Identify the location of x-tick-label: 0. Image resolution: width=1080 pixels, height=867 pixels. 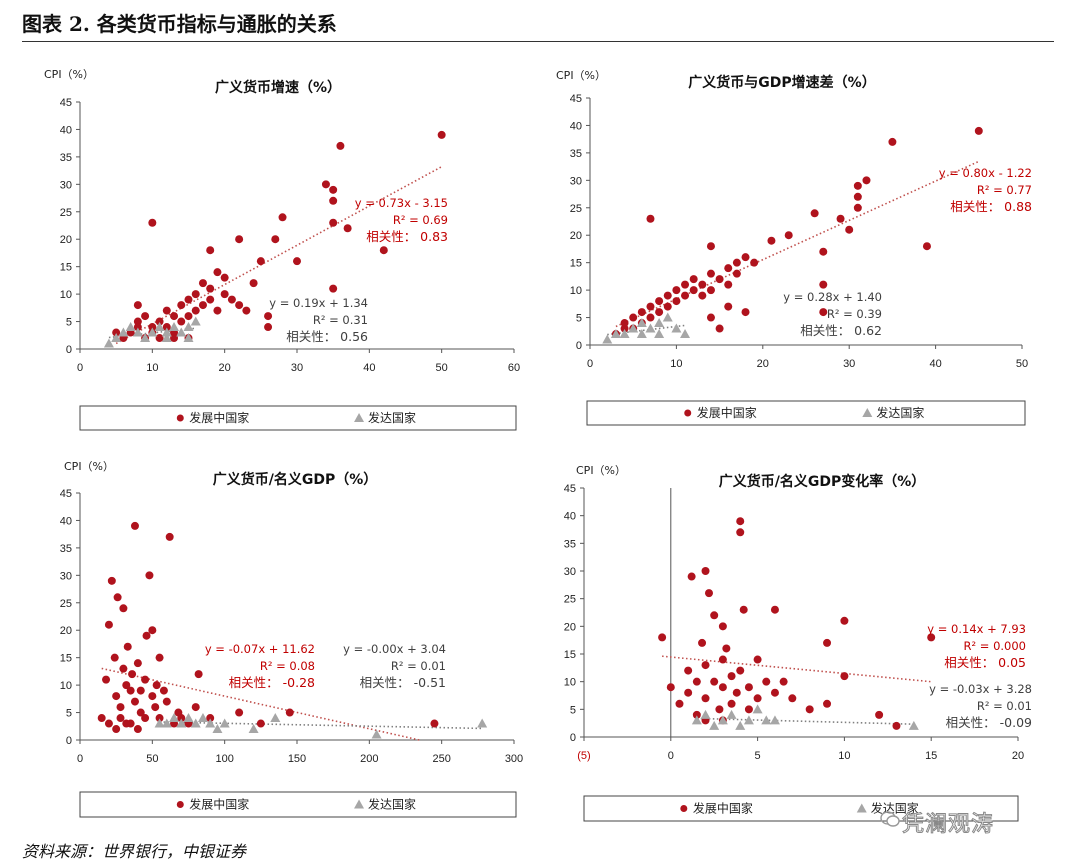
(671, 756).